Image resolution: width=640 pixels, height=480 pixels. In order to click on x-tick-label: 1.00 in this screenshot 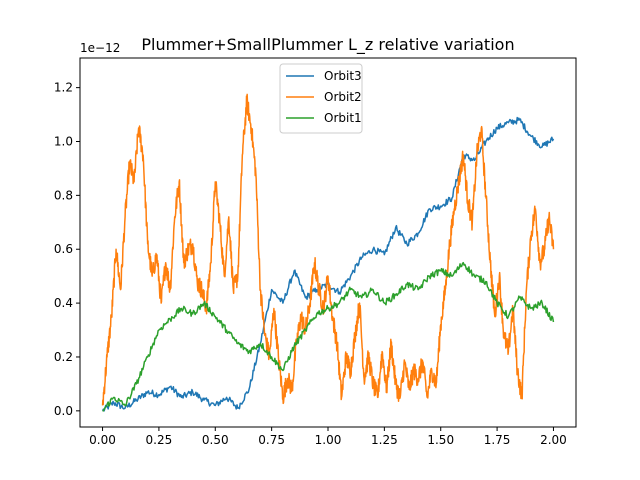, I will do `click(328, 440)`.